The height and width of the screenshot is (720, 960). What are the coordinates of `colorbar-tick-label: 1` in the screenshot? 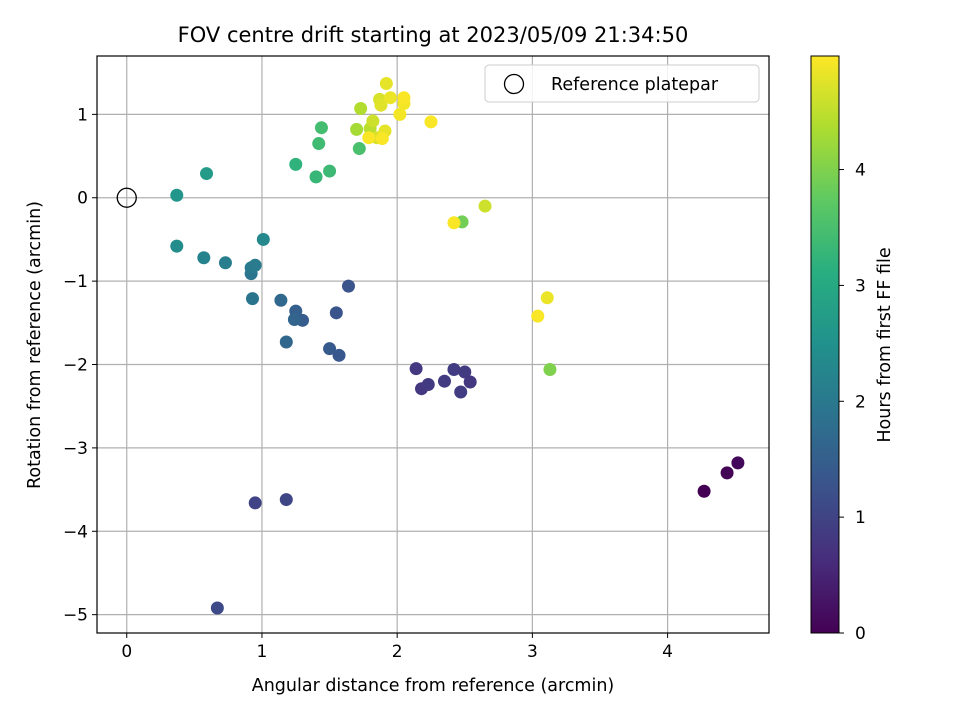 It's located at (860, 518).